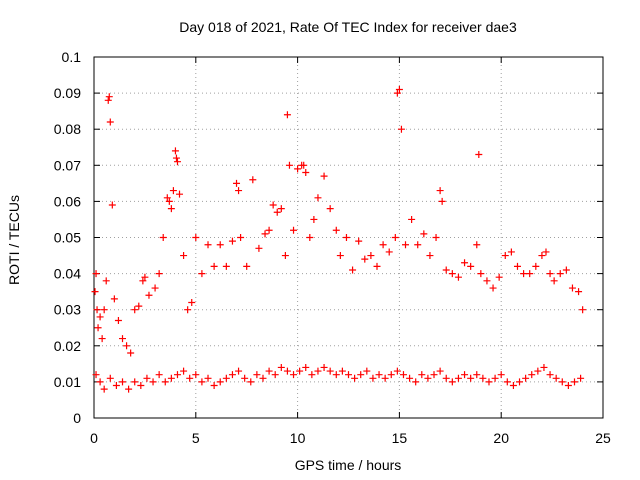  What do you see at coordinates (350, 438) in the screenshot?
I see `x-tick-labels: 0 5 10 15 20 25` at bounding box center [350, 438].